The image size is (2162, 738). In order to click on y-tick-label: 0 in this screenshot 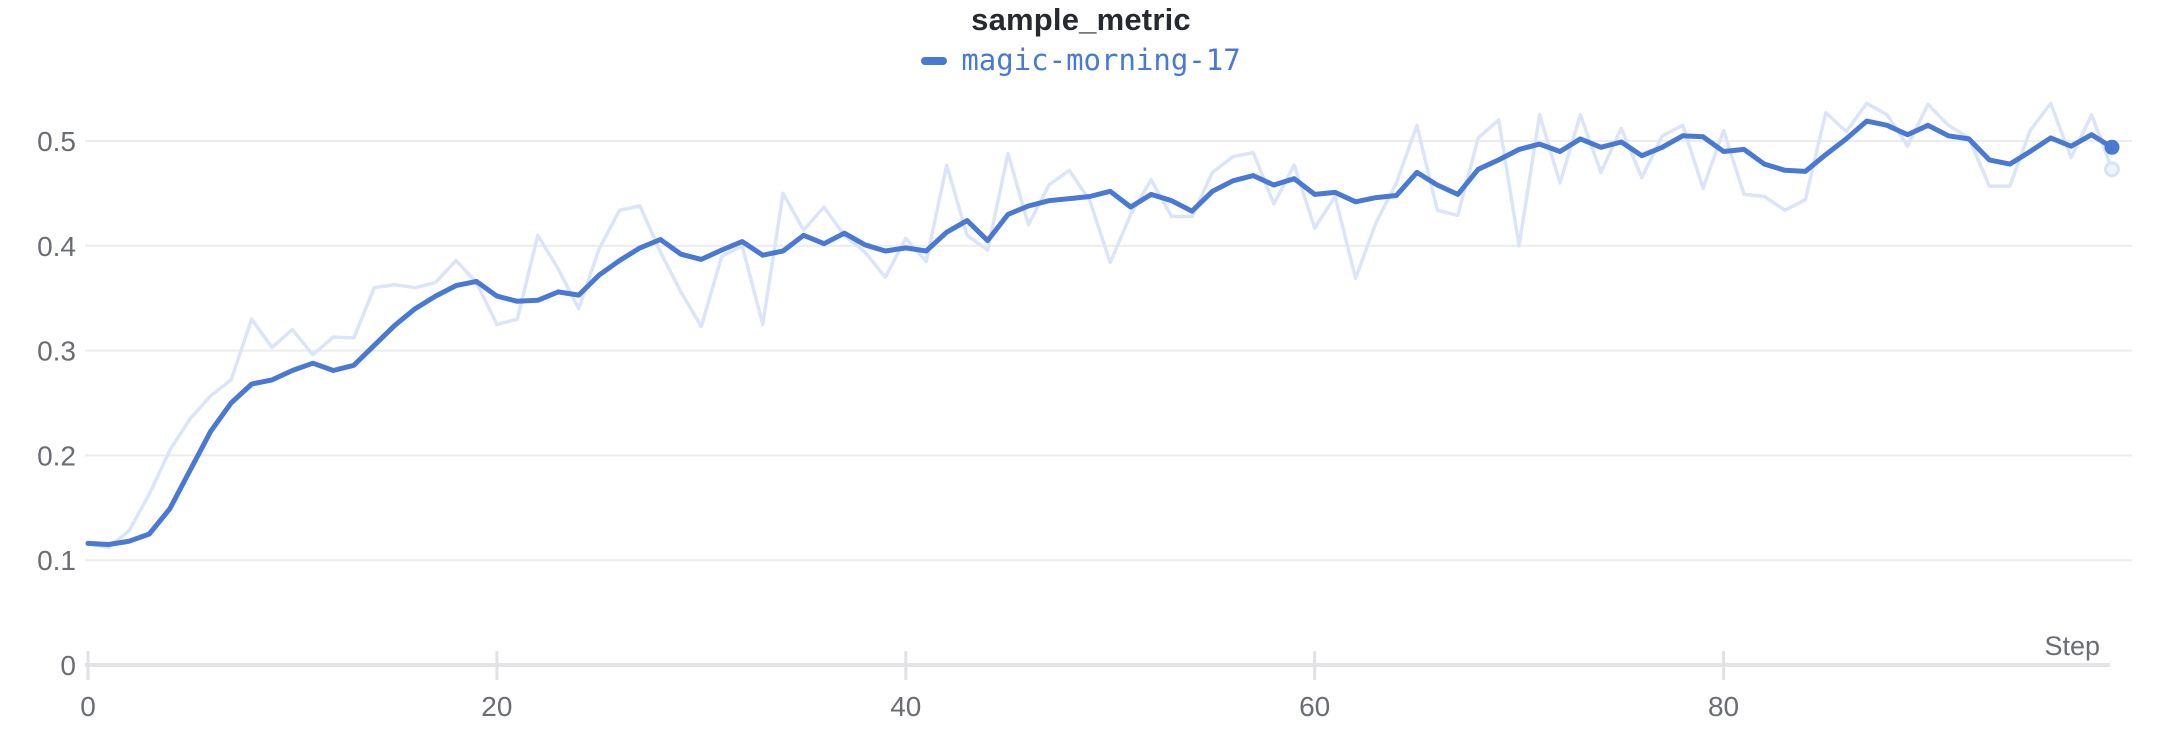, I will do `click(68, 665)`.